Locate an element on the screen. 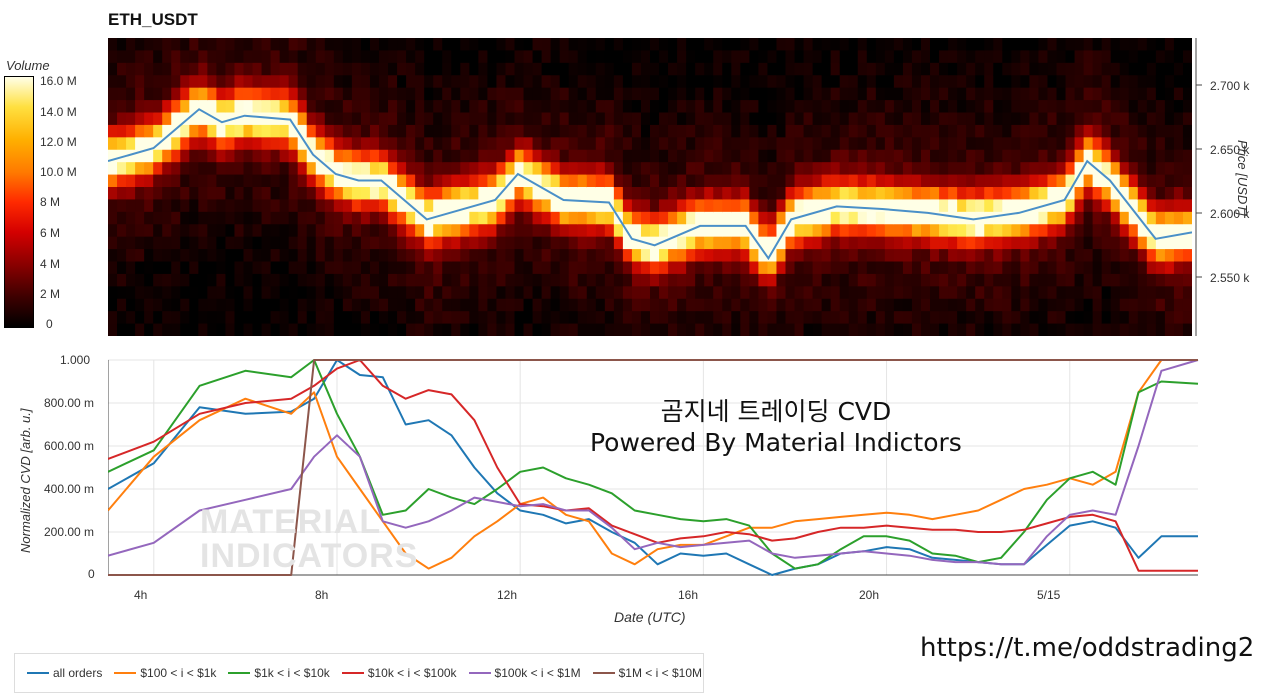 The width and height of the screenshot is (1280, 693). legend-item-100-1k: $100 < i < $1k is located at coordinates (165, 673).